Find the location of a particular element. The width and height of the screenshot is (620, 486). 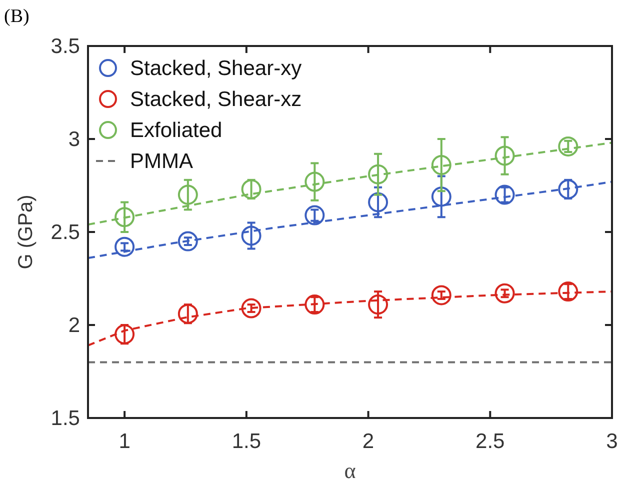

x-tick-label: 1 is located at coordinates (124, 441).